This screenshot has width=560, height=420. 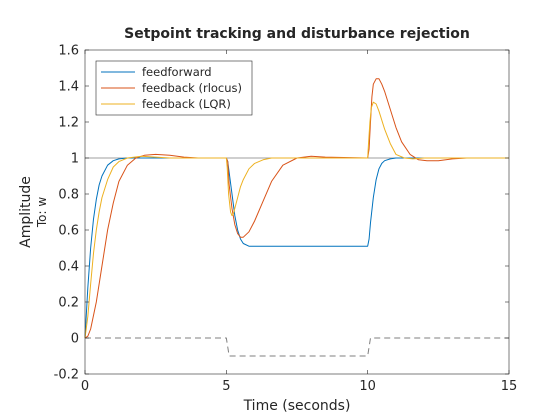 I want to click on output-channel-label: To: w, so click(x=42, y=212).